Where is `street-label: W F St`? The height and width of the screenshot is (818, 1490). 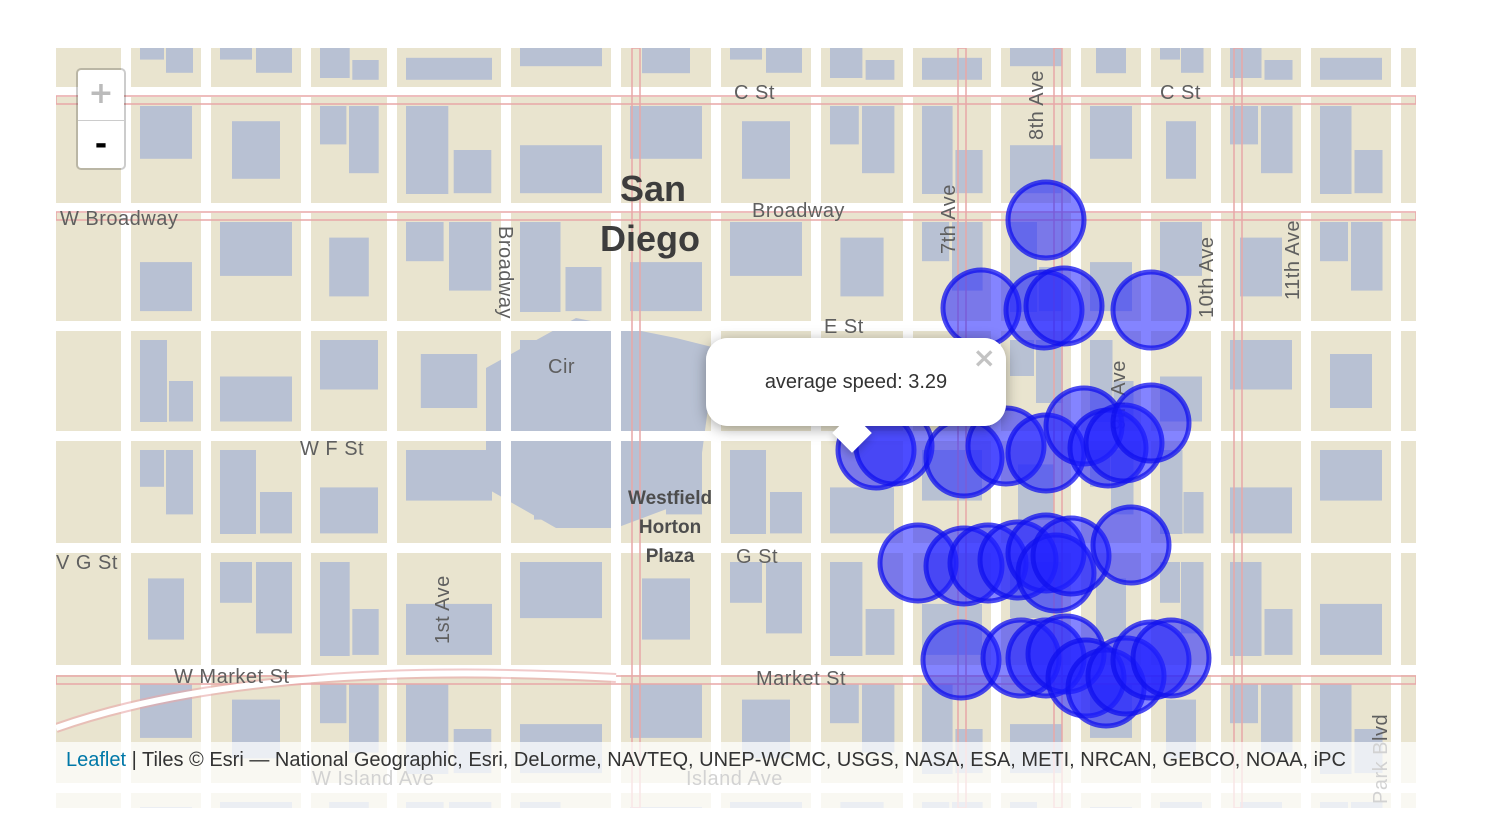
street-label: W F St is located at coordinates (332, 449).